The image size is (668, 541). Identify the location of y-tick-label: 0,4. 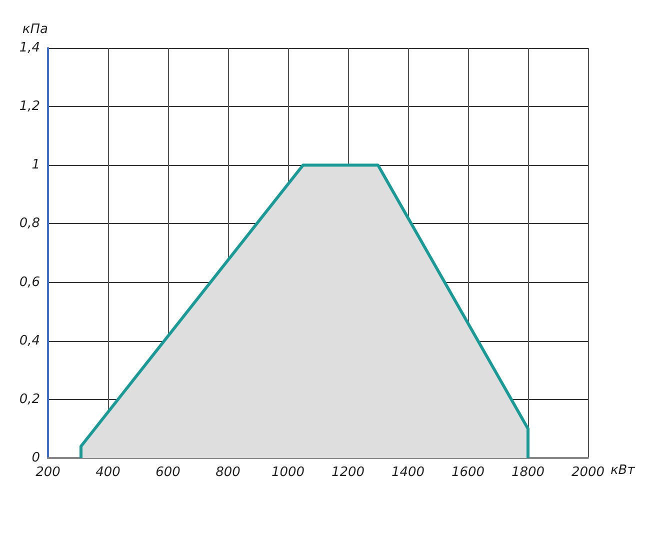
(29, 340).